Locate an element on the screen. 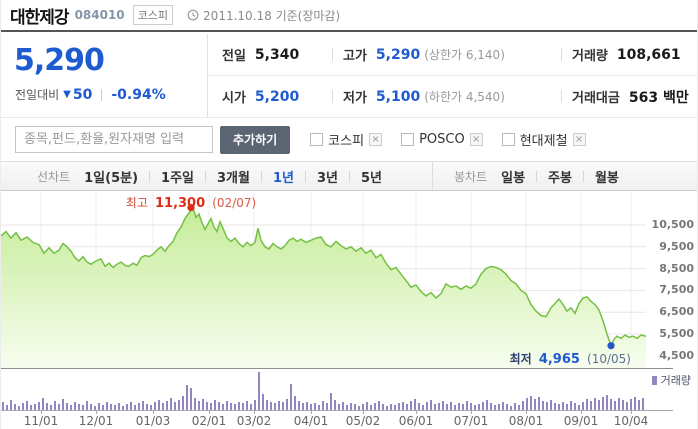 This screenshot has height=429, width=698. current-price: 5,290 is located at coordinates (59, 60).